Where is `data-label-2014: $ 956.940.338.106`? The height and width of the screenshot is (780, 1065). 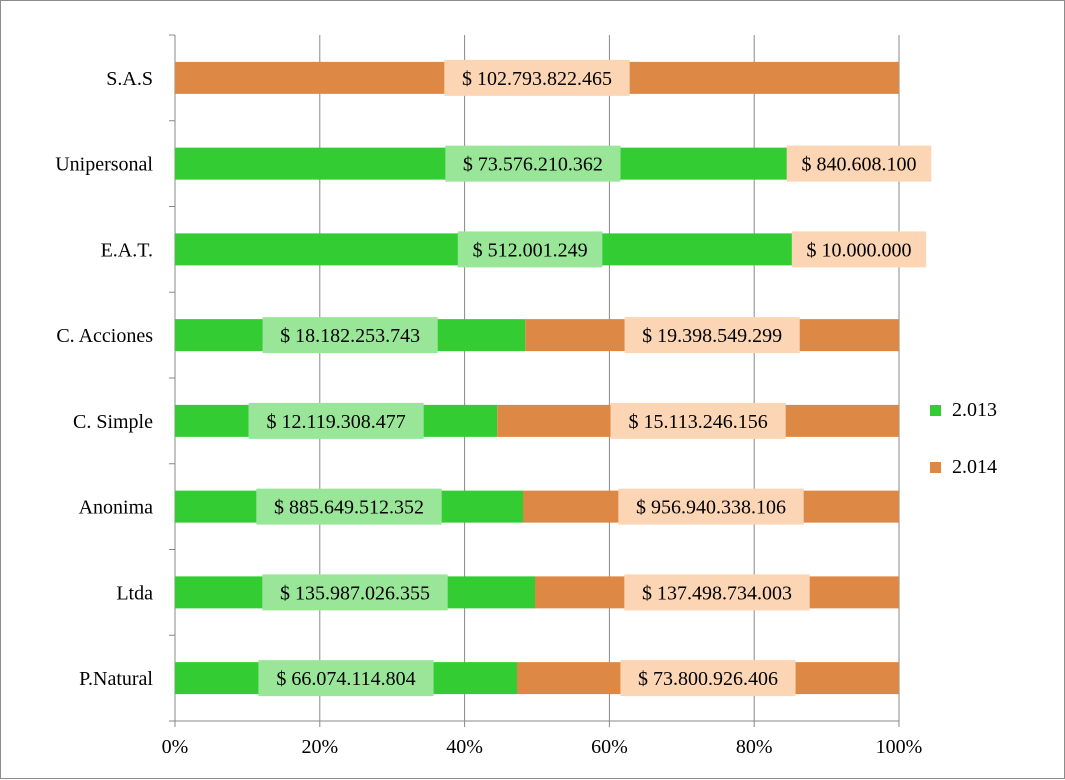 data-label-2014: $ 956.940.338.106 is located at coordinates (711, 508).